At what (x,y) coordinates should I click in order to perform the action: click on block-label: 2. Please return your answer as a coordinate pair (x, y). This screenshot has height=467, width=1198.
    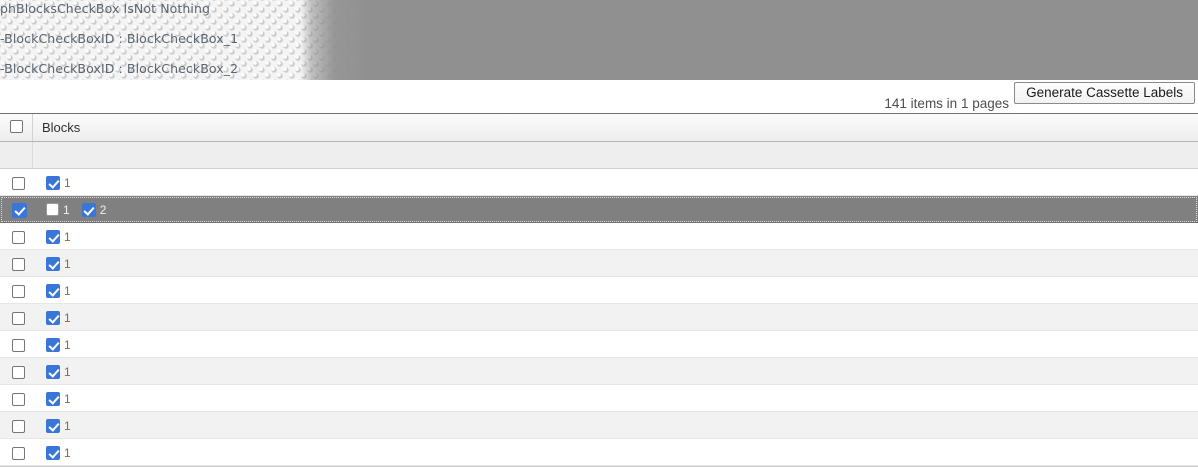
    Looking at the image, I should click on (103, 209).